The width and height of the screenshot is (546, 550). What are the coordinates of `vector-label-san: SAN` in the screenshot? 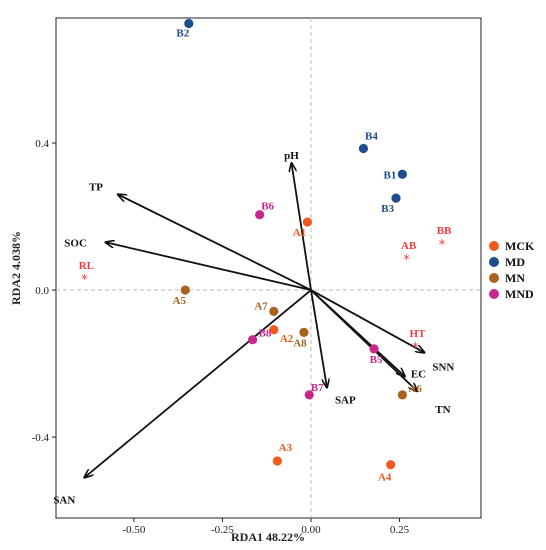 It's located at (64, 501).